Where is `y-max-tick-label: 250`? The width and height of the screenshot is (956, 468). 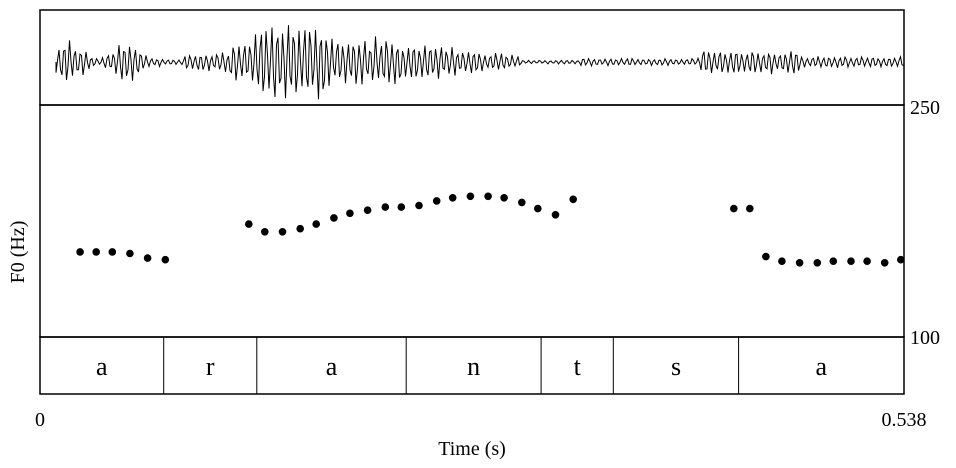
y-max-tick-label: 250 is located at coordinates (925, 108).